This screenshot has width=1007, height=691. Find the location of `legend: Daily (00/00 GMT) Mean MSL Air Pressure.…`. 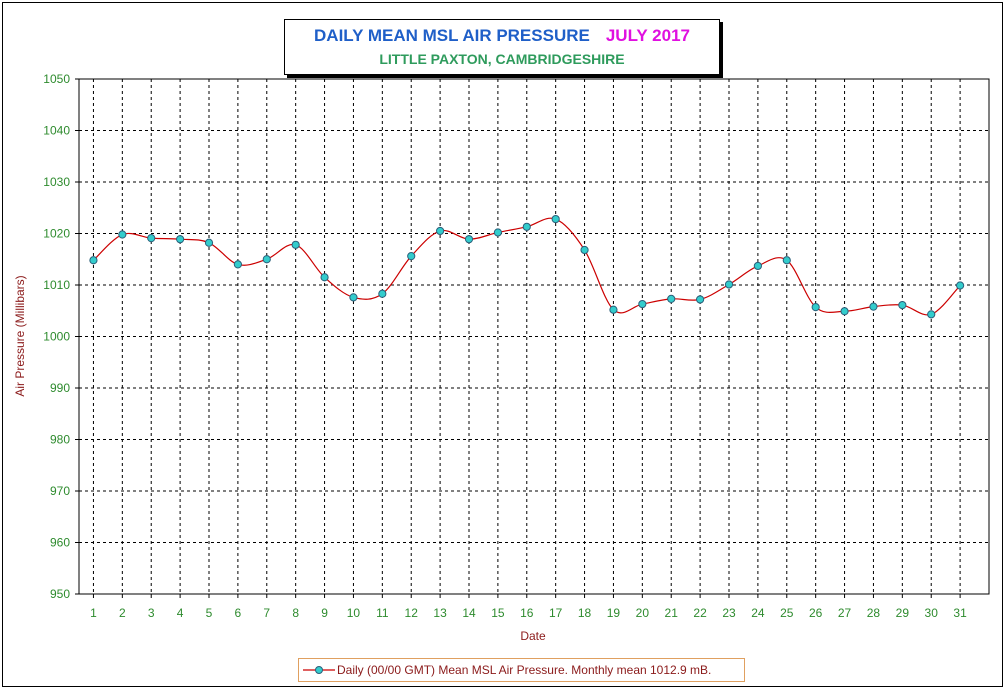

legend: Daily (00/00 GMT) Mean MSL Air Pressure.… is located at coordinates (521, 670).